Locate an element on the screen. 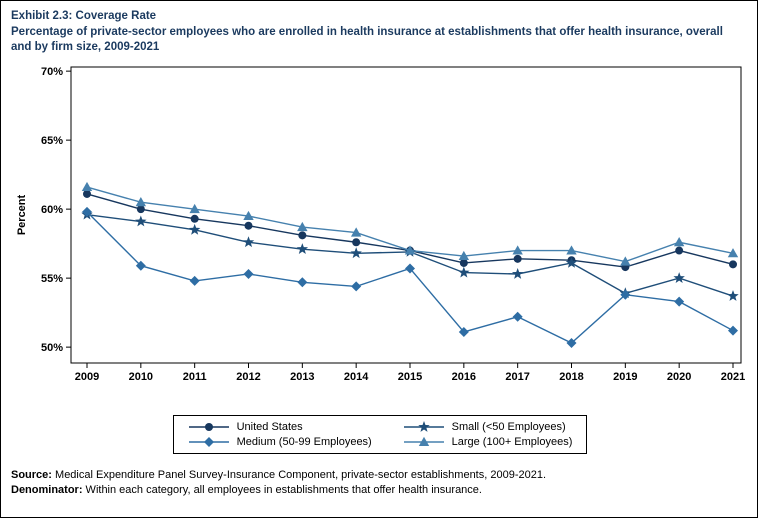 The width and height of the screenshot is (758, 518). svg-text: 2019 is located at coordinates (625, 377).